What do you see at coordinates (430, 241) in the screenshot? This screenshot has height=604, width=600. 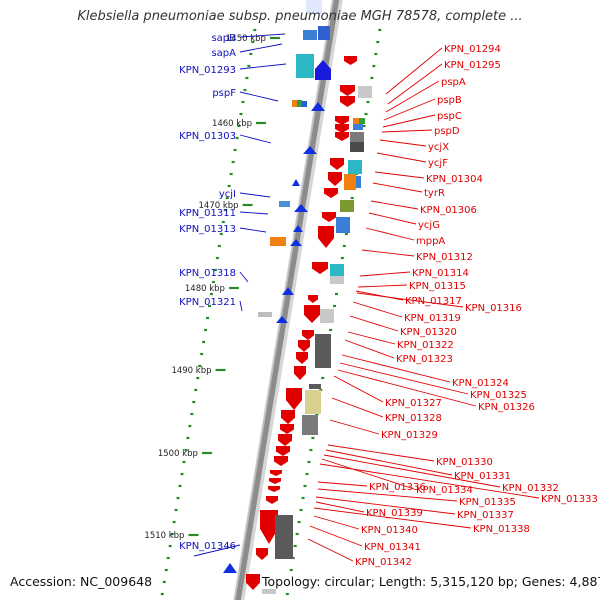 I see `gene-label-mppA: mppA` at bounding box center [430, 241].